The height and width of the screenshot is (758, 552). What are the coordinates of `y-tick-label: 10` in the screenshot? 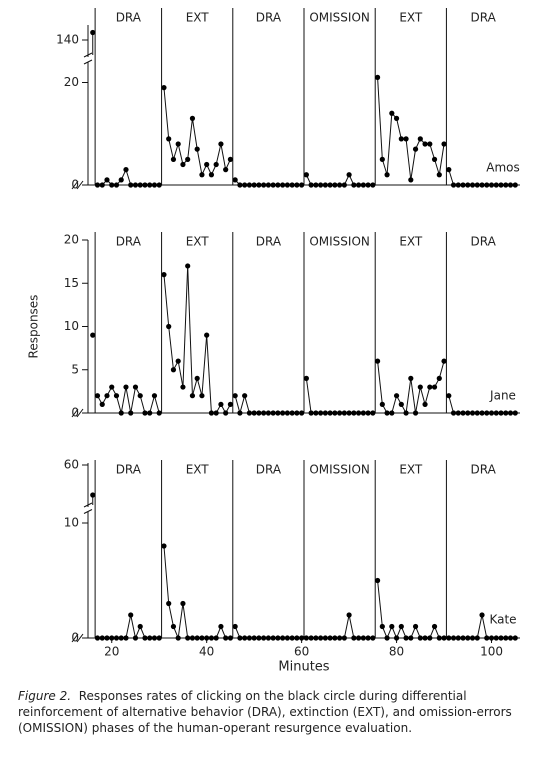 It's located at (71, 326).